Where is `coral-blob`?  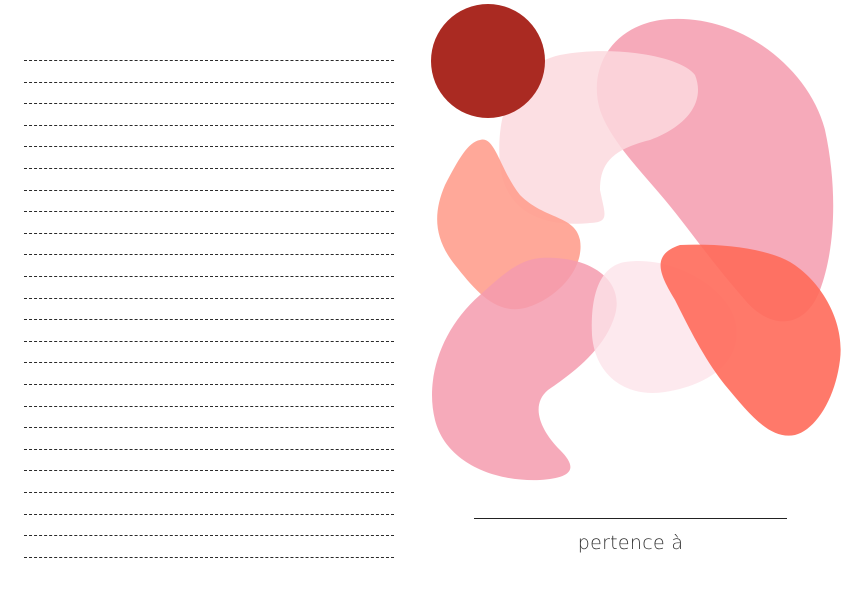
coral-blob is located at coordinates (750, 340).